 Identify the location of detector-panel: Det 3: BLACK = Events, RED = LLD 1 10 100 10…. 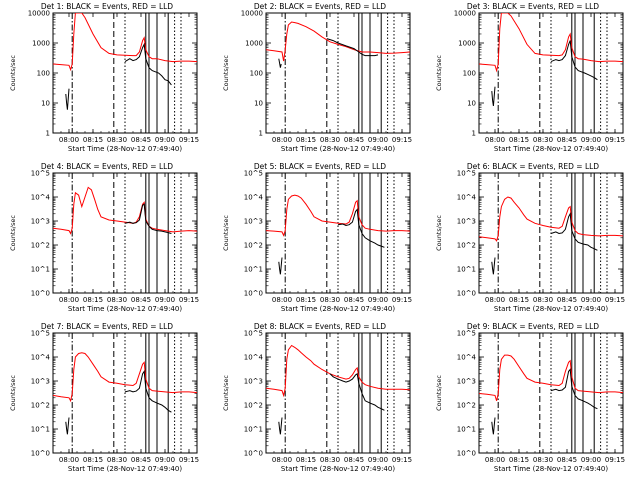
(530, 77).